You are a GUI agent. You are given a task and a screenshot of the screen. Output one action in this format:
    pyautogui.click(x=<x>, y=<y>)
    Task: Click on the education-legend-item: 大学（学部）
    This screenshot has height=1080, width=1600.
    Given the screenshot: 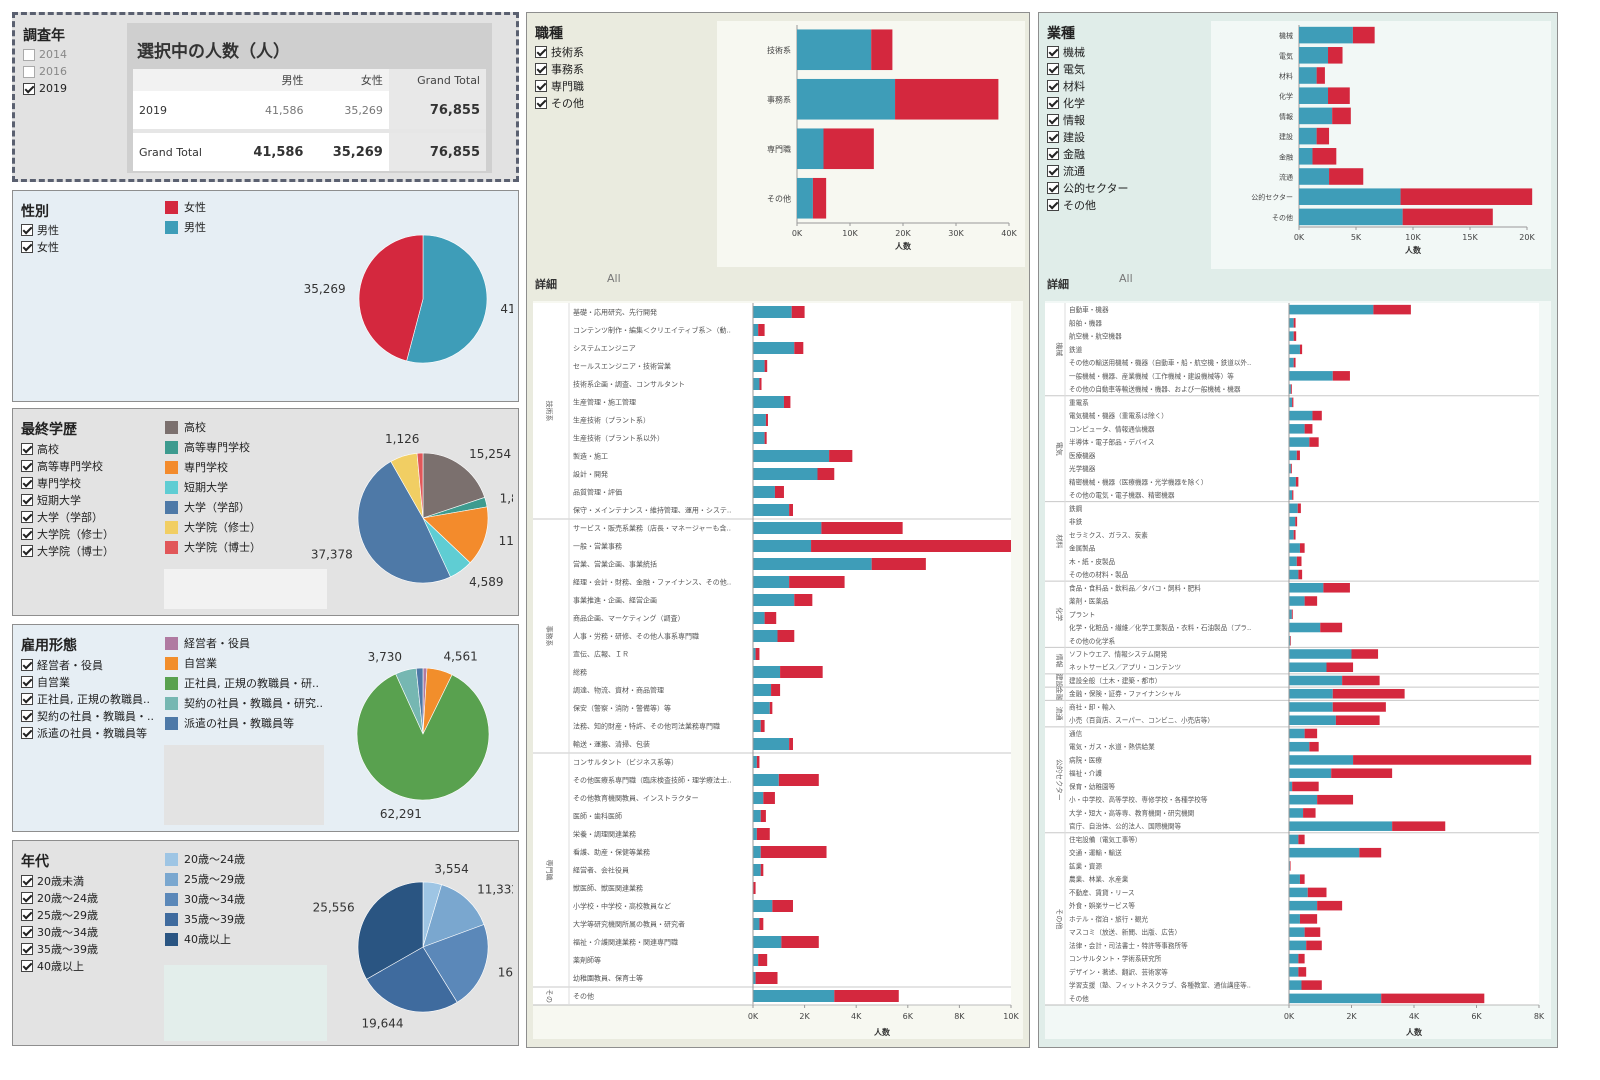 What is the action you would take?
    pyautogui.click(x=213, y=507)
    